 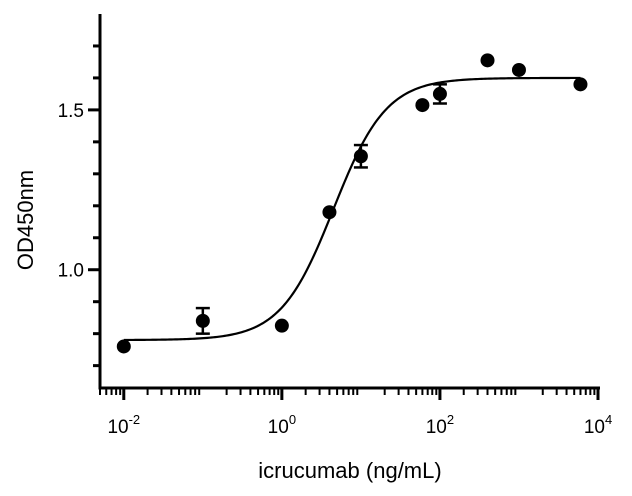 I want to click on x-tick-label: 10⁰, so click(x=282, y=425).